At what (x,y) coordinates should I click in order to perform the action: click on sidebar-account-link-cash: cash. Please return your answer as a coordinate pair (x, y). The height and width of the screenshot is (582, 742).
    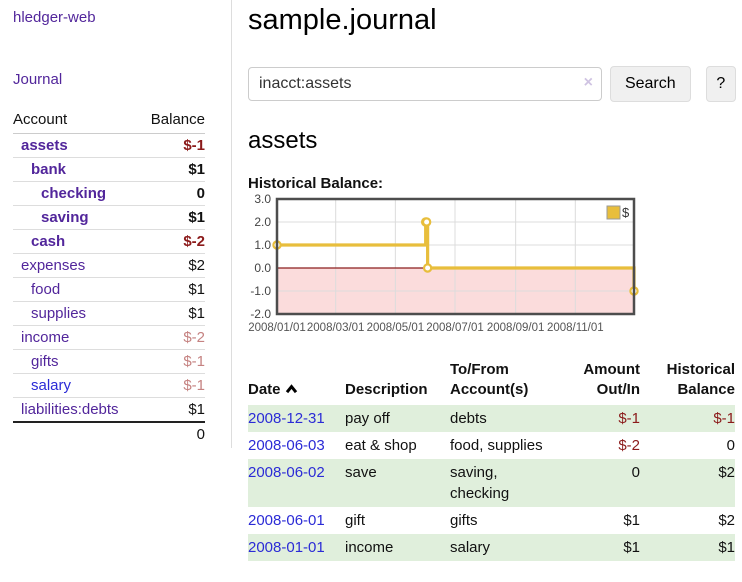
    Looking at the image, I should click on (48, 241).